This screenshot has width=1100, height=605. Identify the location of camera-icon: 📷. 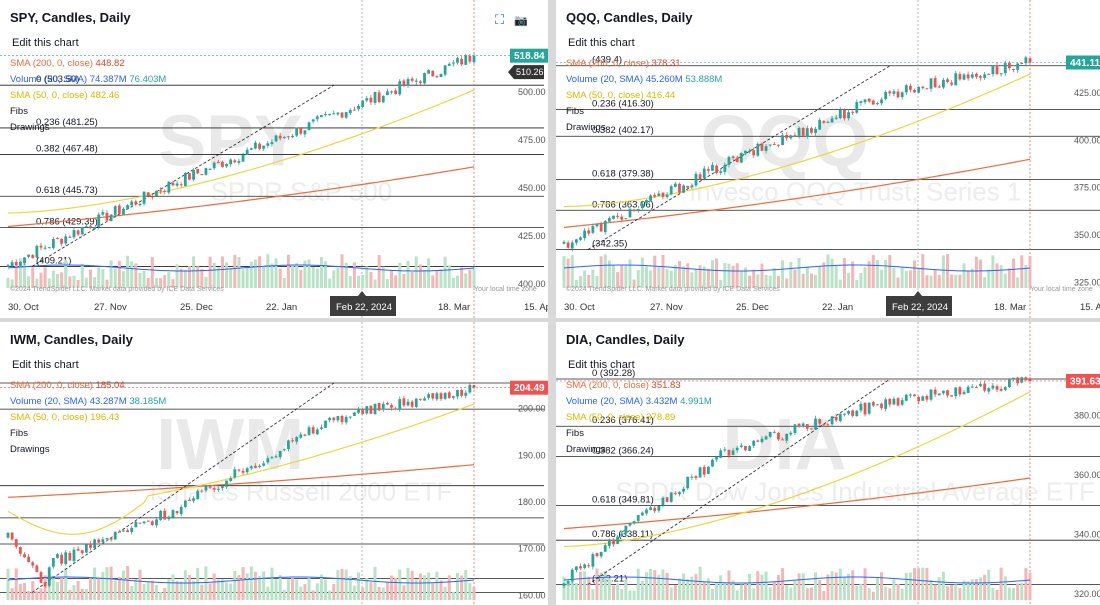
(521, 21).